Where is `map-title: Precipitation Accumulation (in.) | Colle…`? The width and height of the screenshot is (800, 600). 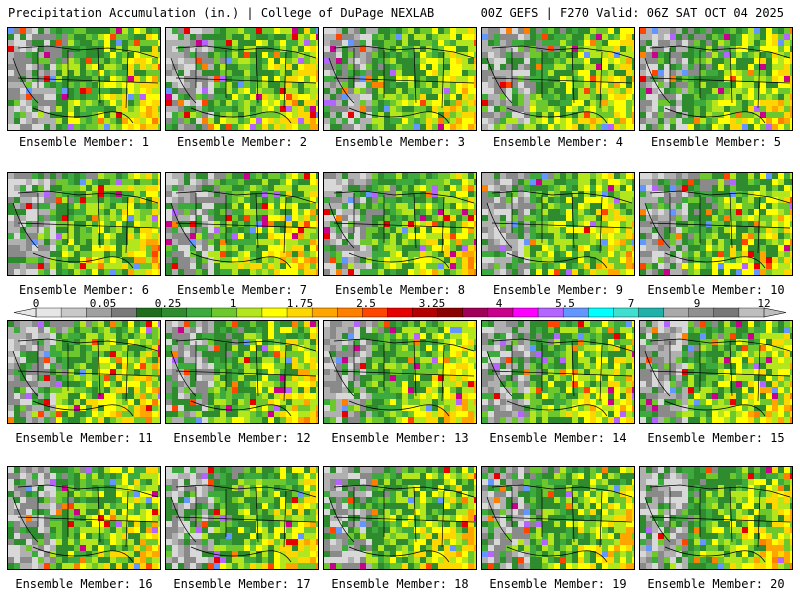 map-title: Precipitation Accumulation (in.) | Colle… is located at coordinates (221, 13).